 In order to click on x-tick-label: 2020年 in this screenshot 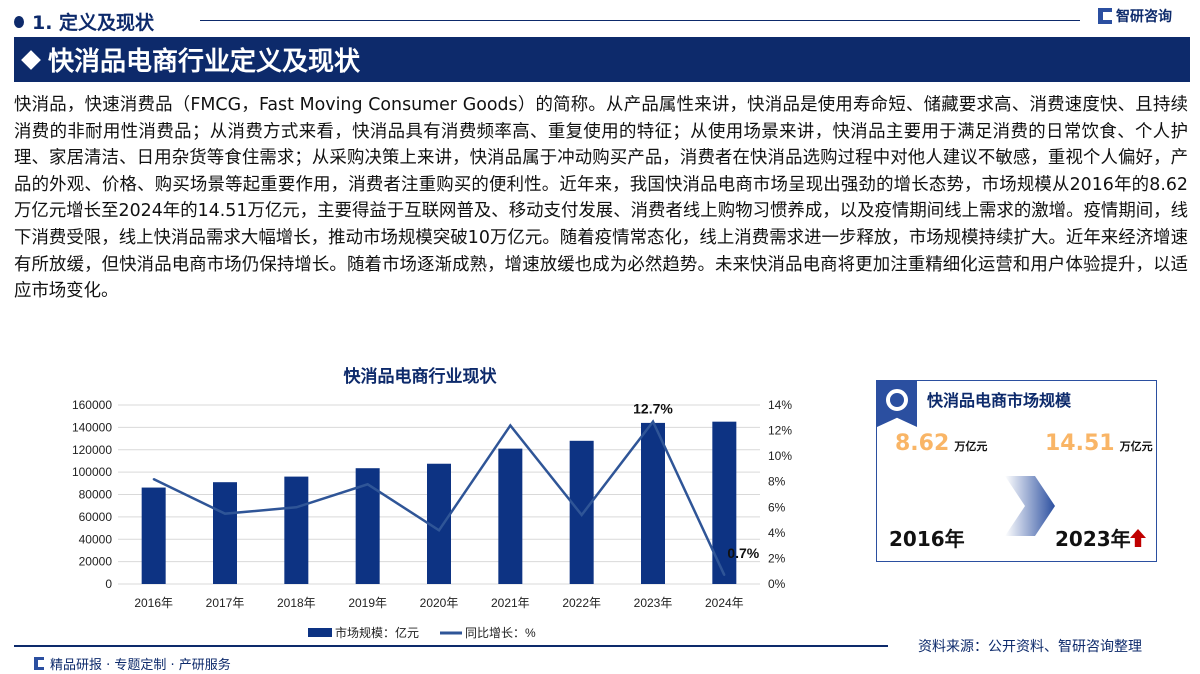, I will do `click(439, 603)`.